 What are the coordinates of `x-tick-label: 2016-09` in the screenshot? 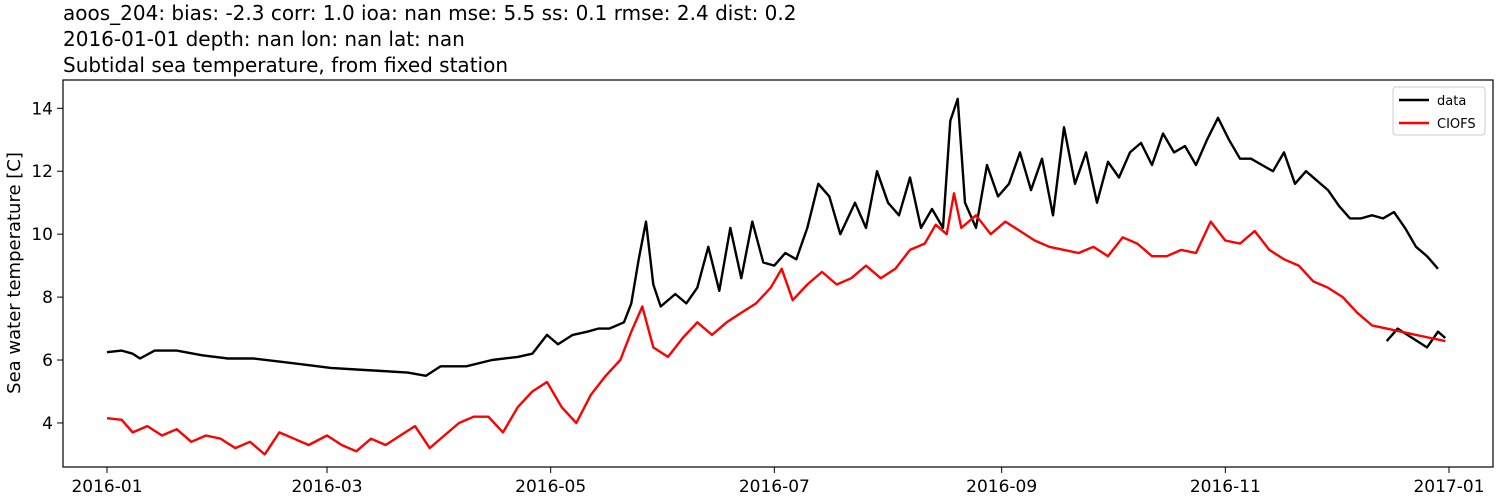 It's located at (1001, 487).